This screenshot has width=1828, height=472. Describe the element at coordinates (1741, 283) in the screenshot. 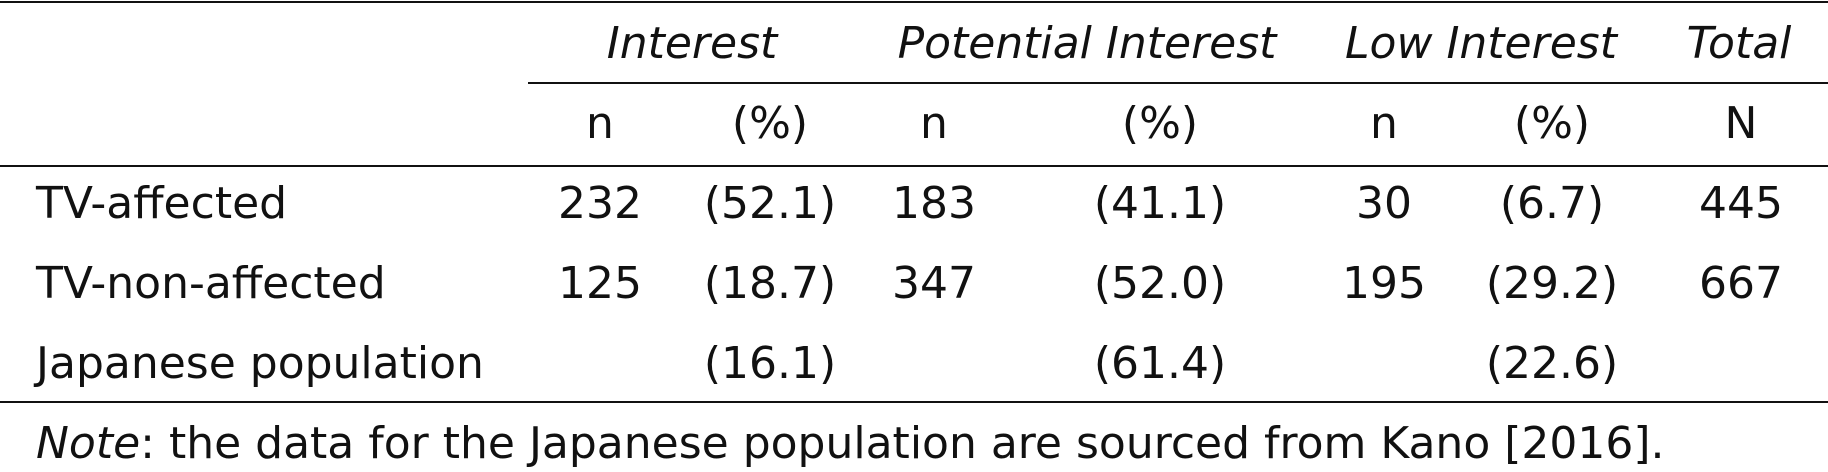

I see `cell-total: 667` at that location.